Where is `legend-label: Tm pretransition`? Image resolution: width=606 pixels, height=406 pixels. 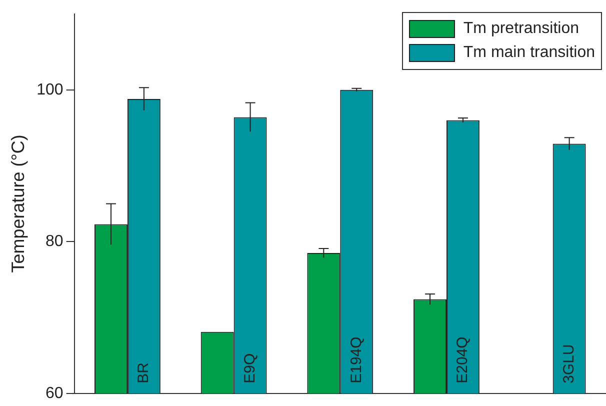
legend-label: Tm pretransition is located at coordinates (521, 29).